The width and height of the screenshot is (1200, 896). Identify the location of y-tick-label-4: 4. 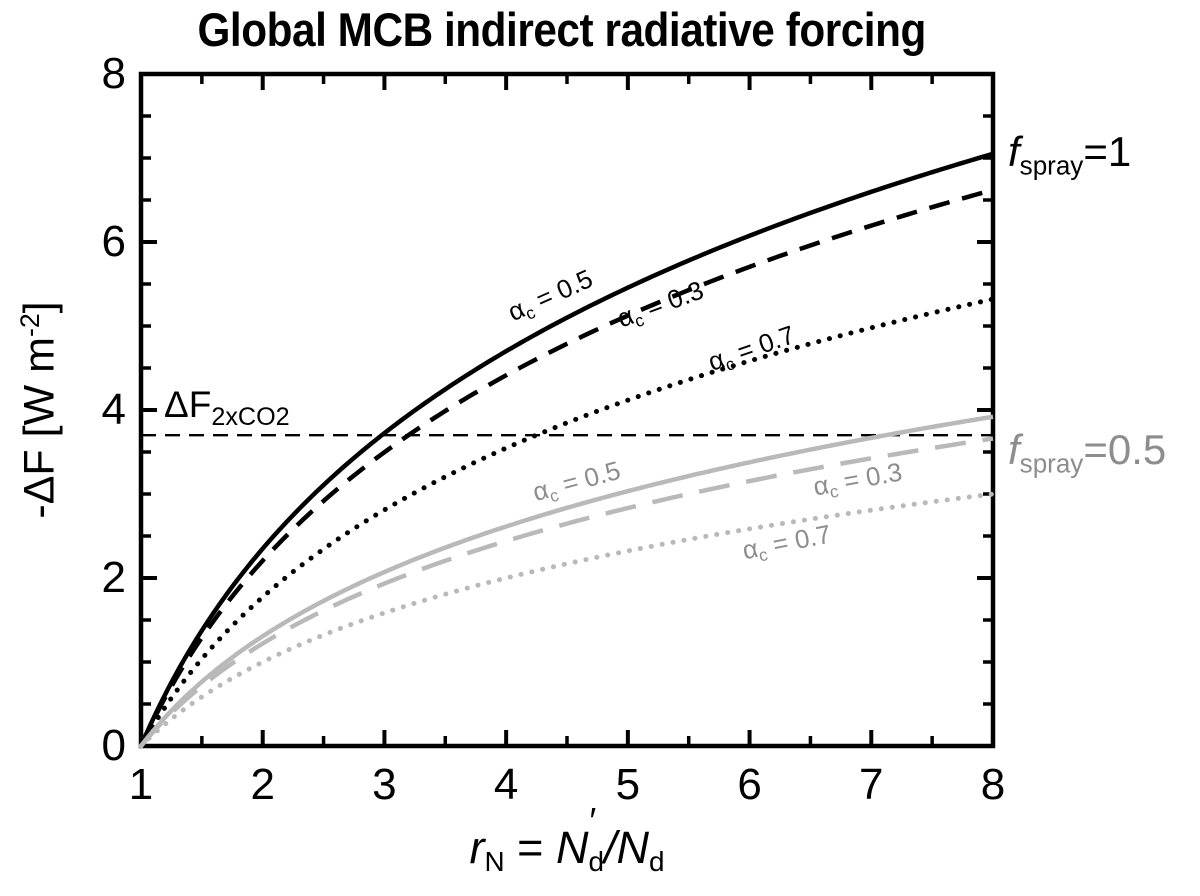
(113, 409).